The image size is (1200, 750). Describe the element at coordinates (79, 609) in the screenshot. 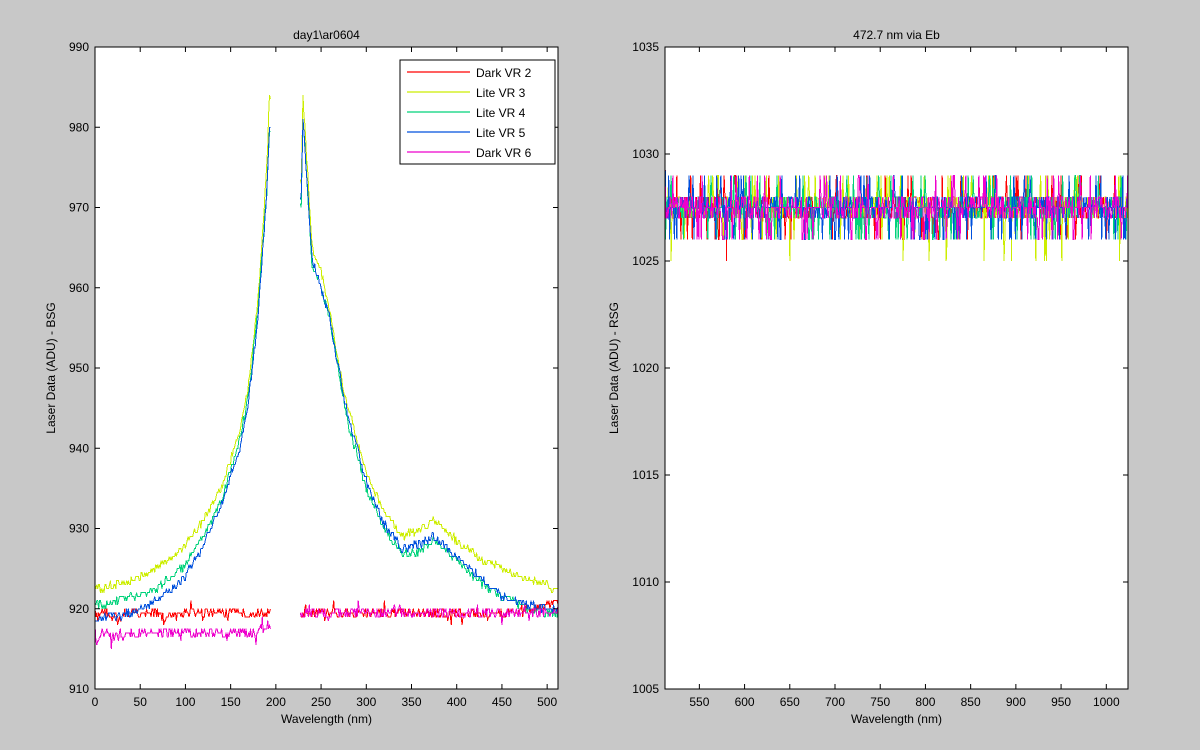

I see `y-tick-label: 920` at that location.